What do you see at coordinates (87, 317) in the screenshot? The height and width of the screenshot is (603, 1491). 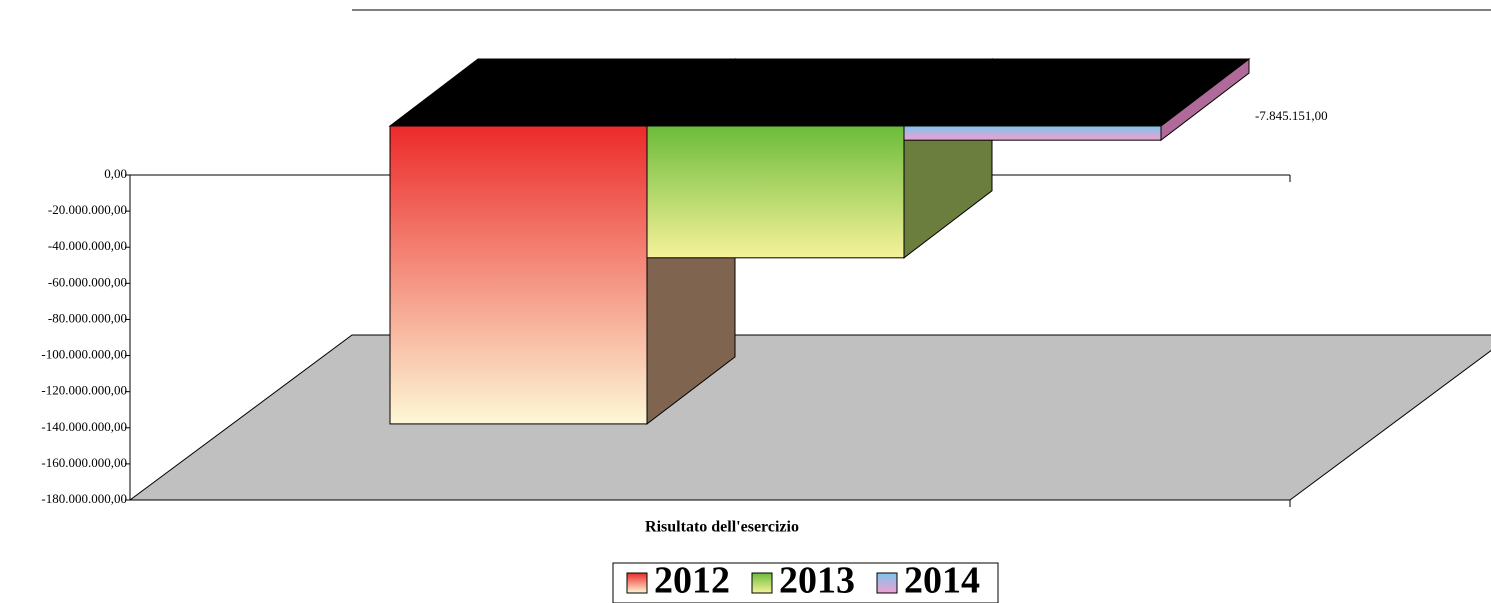 I see `y-tick-label: -80.000.000,00` at bounding box center [87, 317].